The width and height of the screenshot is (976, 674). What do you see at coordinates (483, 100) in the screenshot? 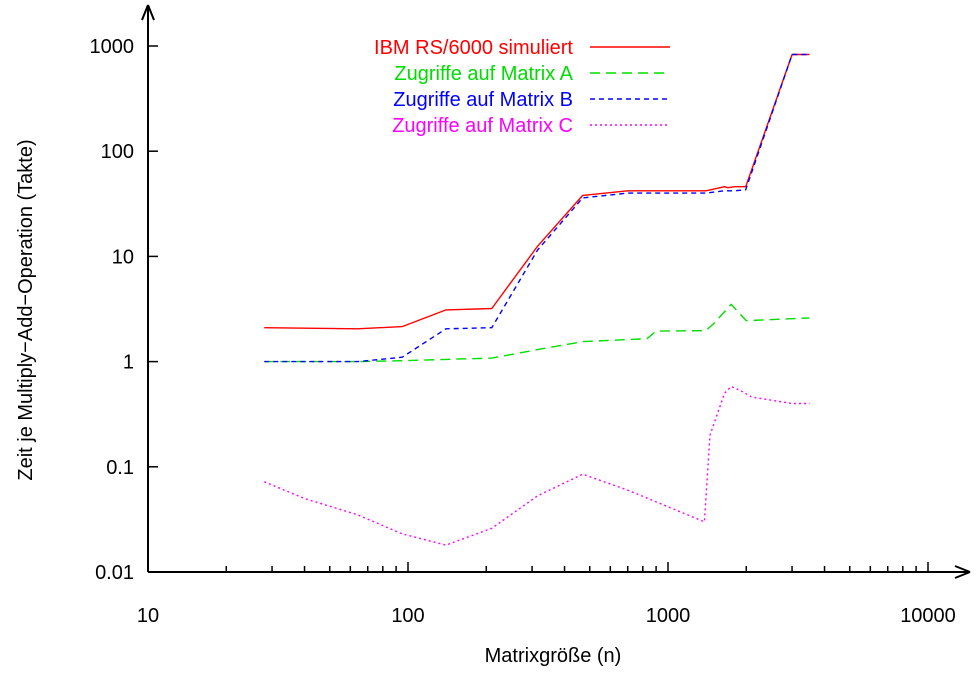
I see `legend-label-3: Zugriffe auf Matrix B` at bounding box center [483, 100].